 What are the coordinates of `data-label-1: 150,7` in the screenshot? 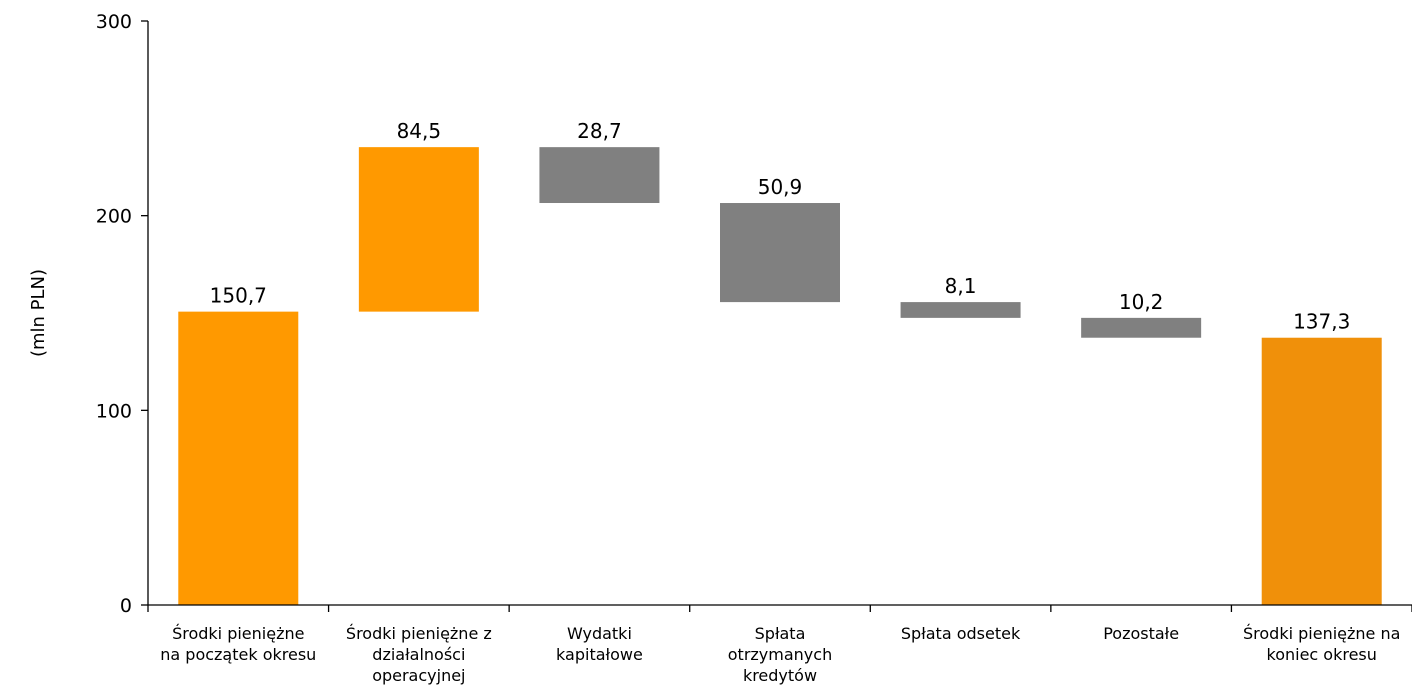 It's located at (238, 296).